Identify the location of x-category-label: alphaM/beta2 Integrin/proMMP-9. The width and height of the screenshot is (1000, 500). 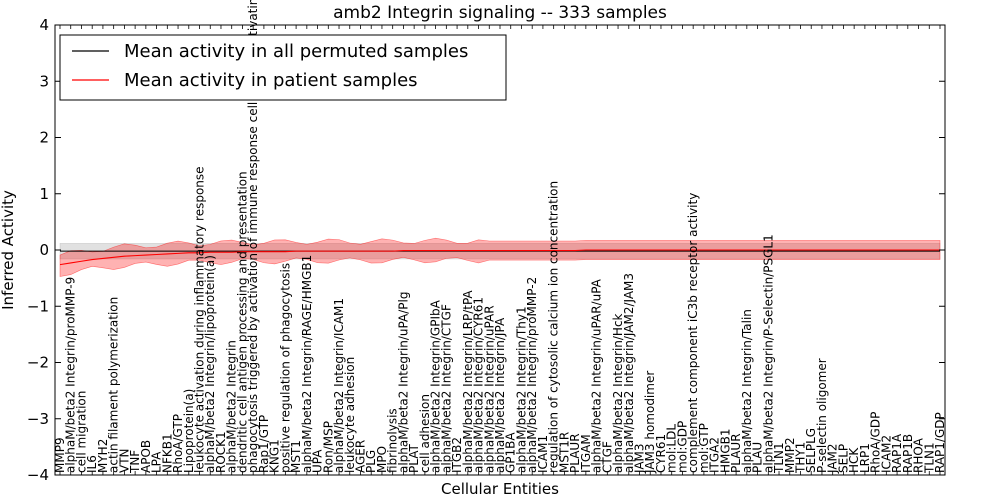
(71, 375).